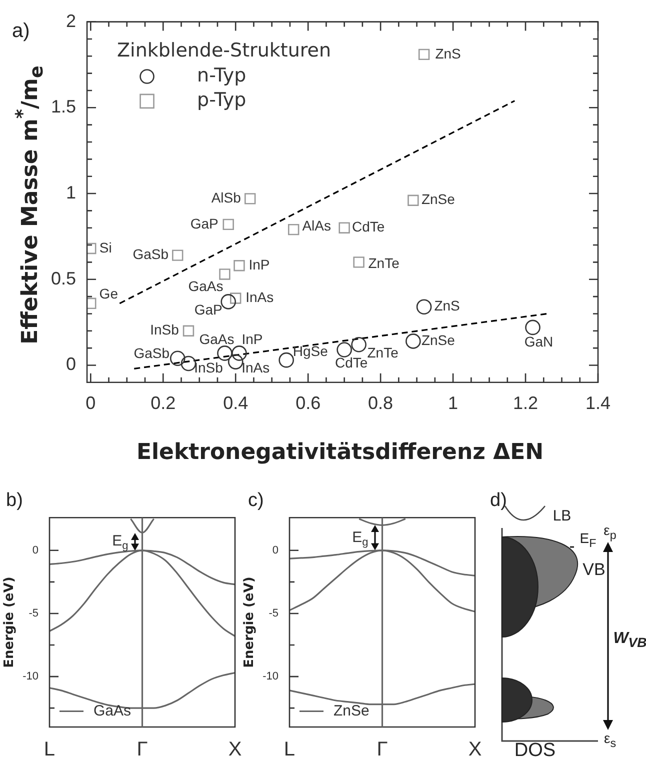 The width and height of the screenshot is (646, 765). I want to click on y-tick-label: 2, so click(71, 20).